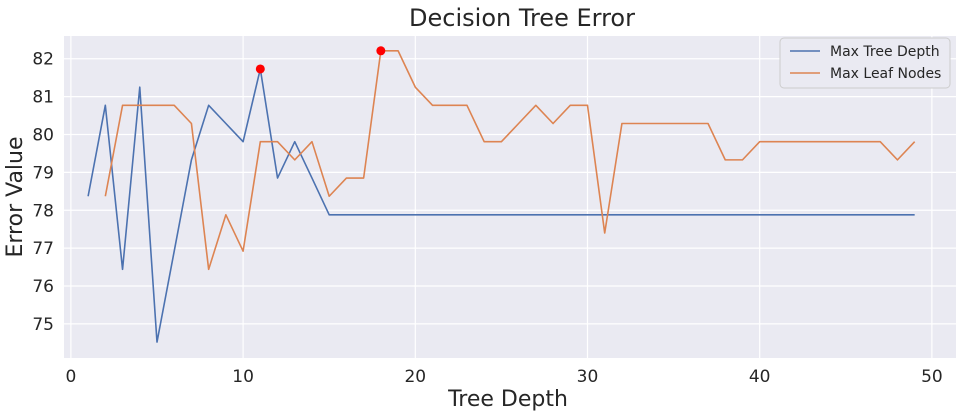  What do you see at coordinates (588, 377) in the screenshot?
I see `x-tick-label: 30` at bounding box center [588, 377].